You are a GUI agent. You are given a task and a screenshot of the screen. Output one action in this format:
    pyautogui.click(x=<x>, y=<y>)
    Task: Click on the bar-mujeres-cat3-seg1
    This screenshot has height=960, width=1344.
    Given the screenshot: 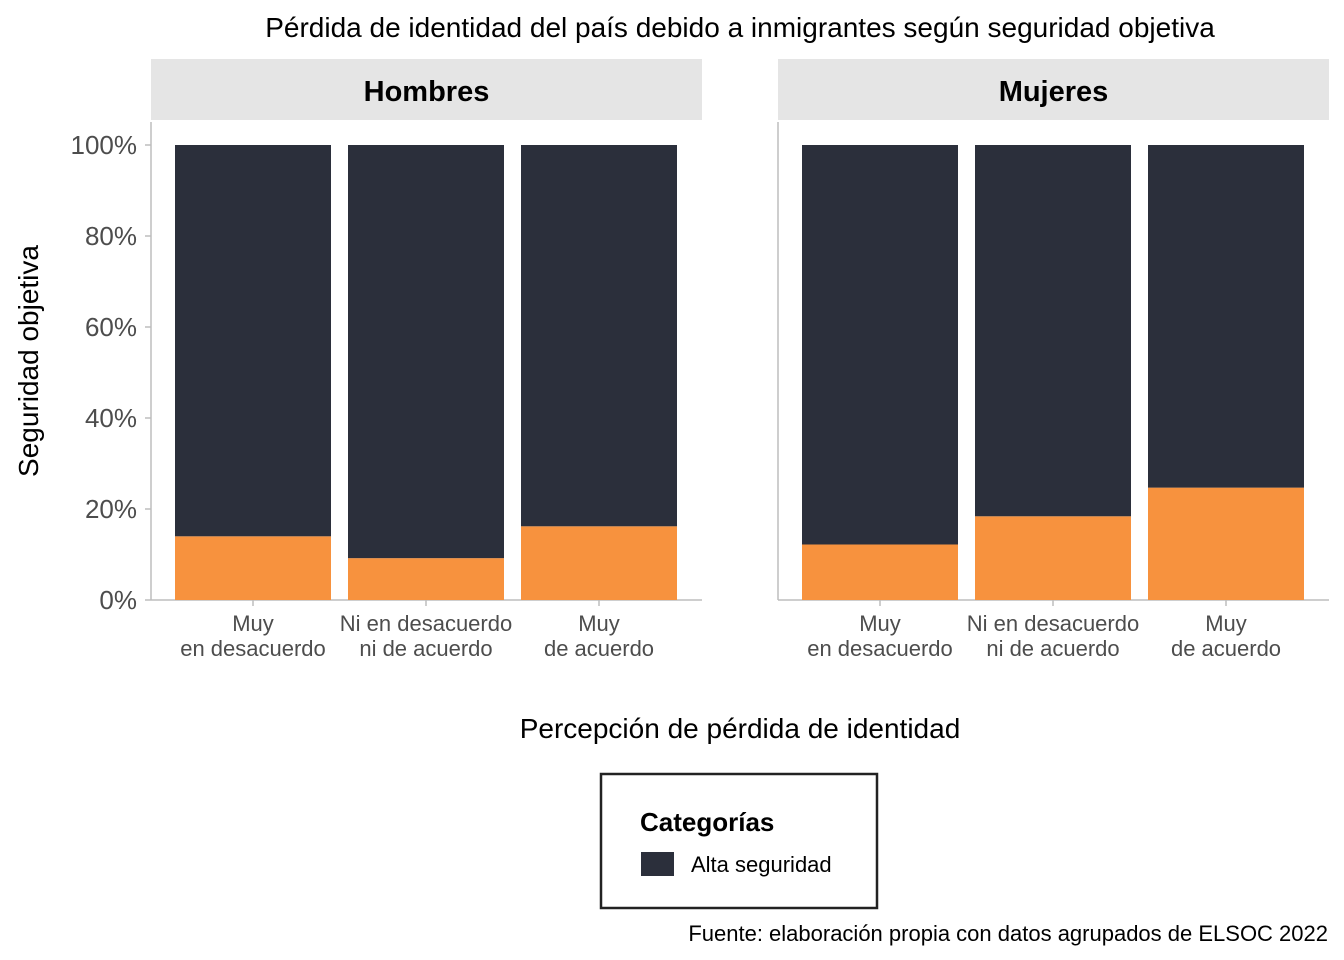 What is the action you would take?
    pyautogui.click(x=1226, y=543)
    